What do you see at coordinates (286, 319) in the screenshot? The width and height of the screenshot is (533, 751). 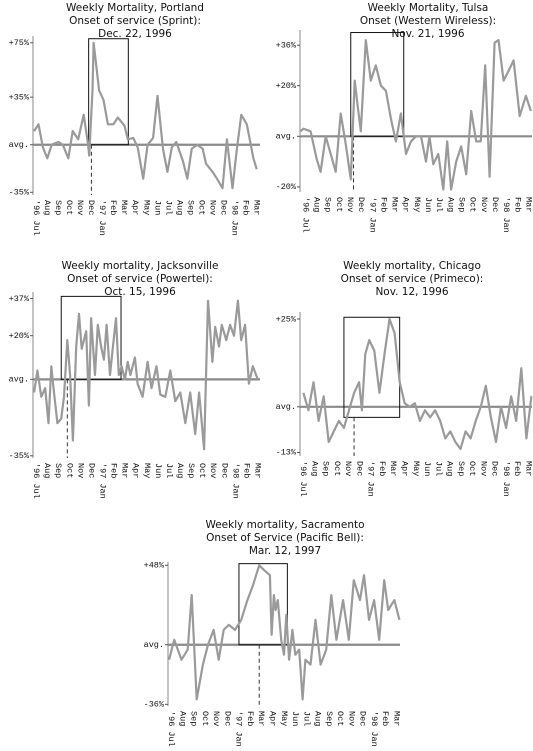 I see `y-tick-label: +25%` at bounding box center [286, 319].